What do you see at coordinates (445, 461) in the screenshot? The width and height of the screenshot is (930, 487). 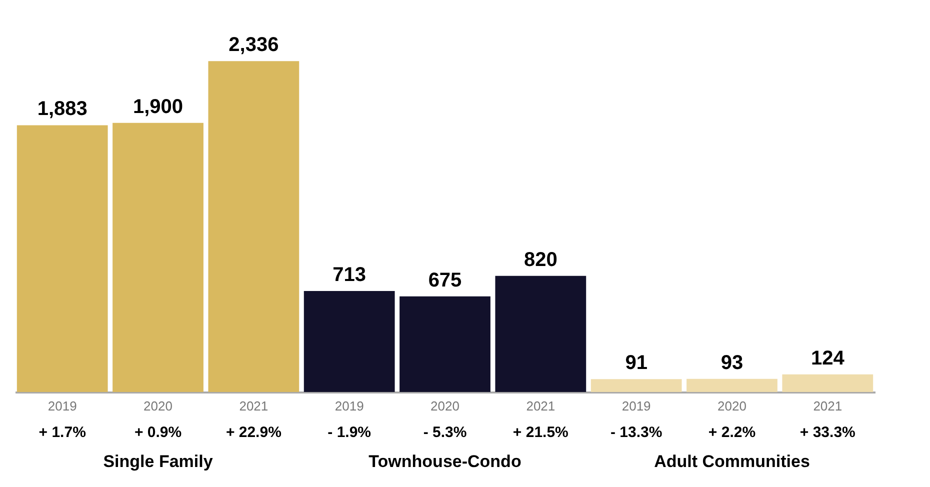 I see `text: Townhouse-Condo` at bounding box center [445, 461].